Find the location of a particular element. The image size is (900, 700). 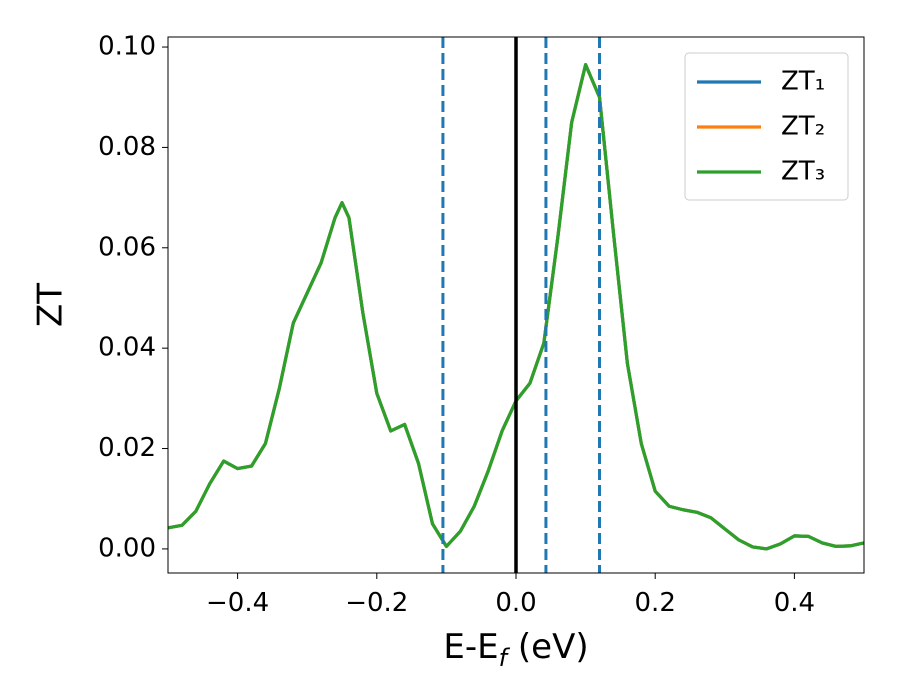

legend-label: ZT₃ is located at coordinates (803, 172).